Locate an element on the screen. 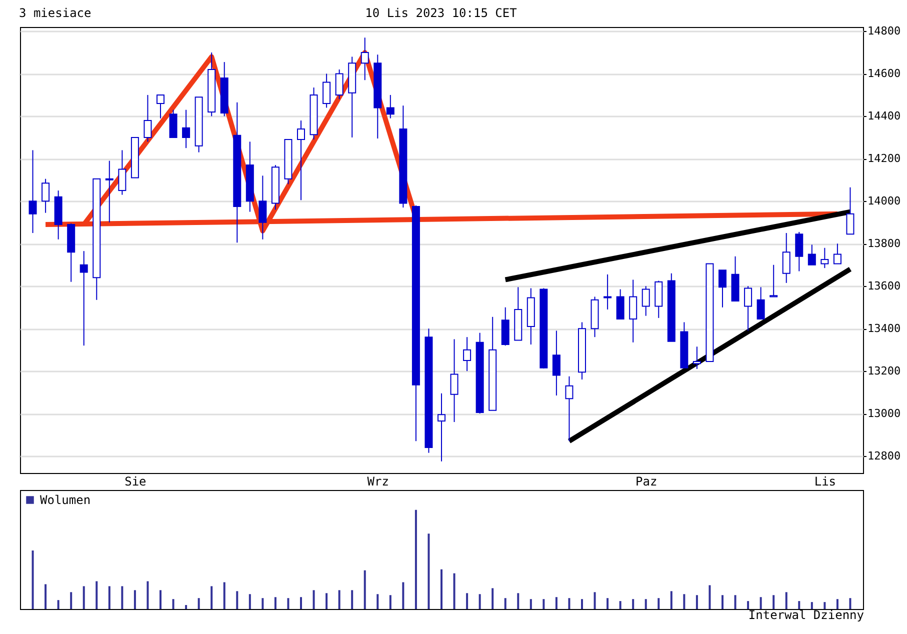  y-tick-label: 13800 is located at coordinates (884, 243).